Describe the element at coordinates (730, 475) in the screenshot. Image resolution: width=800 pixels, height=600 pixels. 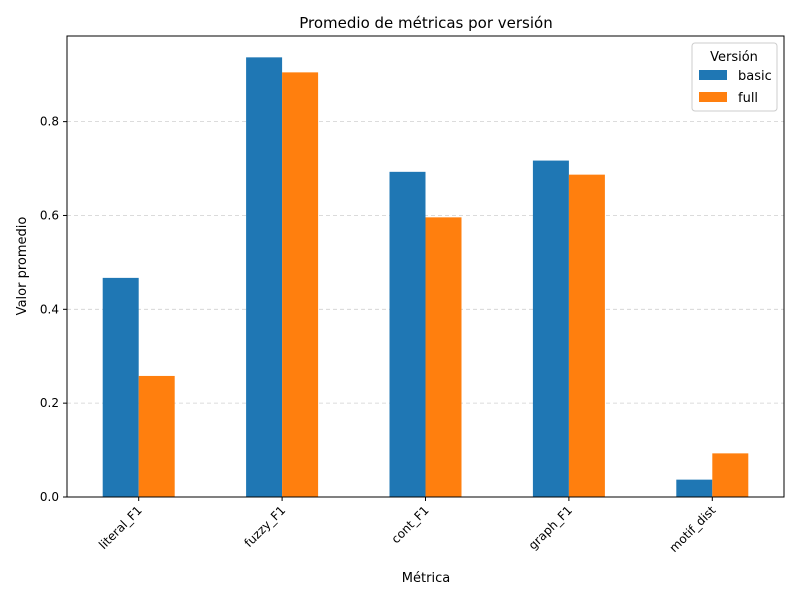
I see `bar-full-motif_dist` at that location.